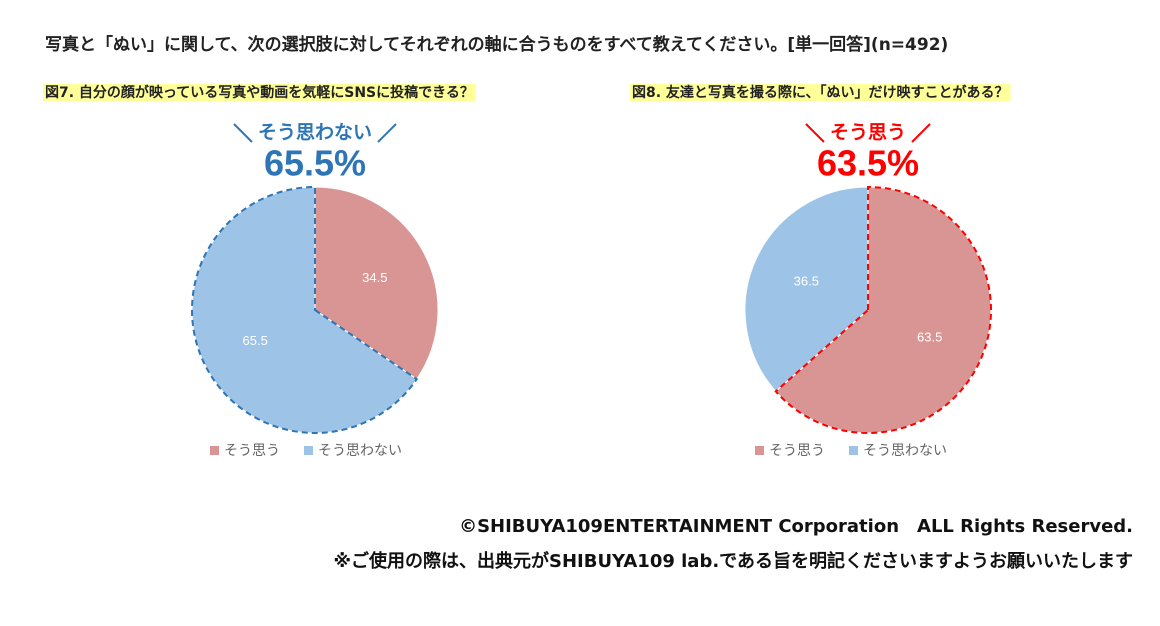 This screenshot has width=1160, height=626. Describe the element at coordinates (374, 277) in the screenshot. I see `data-label: 34.5` at that location.